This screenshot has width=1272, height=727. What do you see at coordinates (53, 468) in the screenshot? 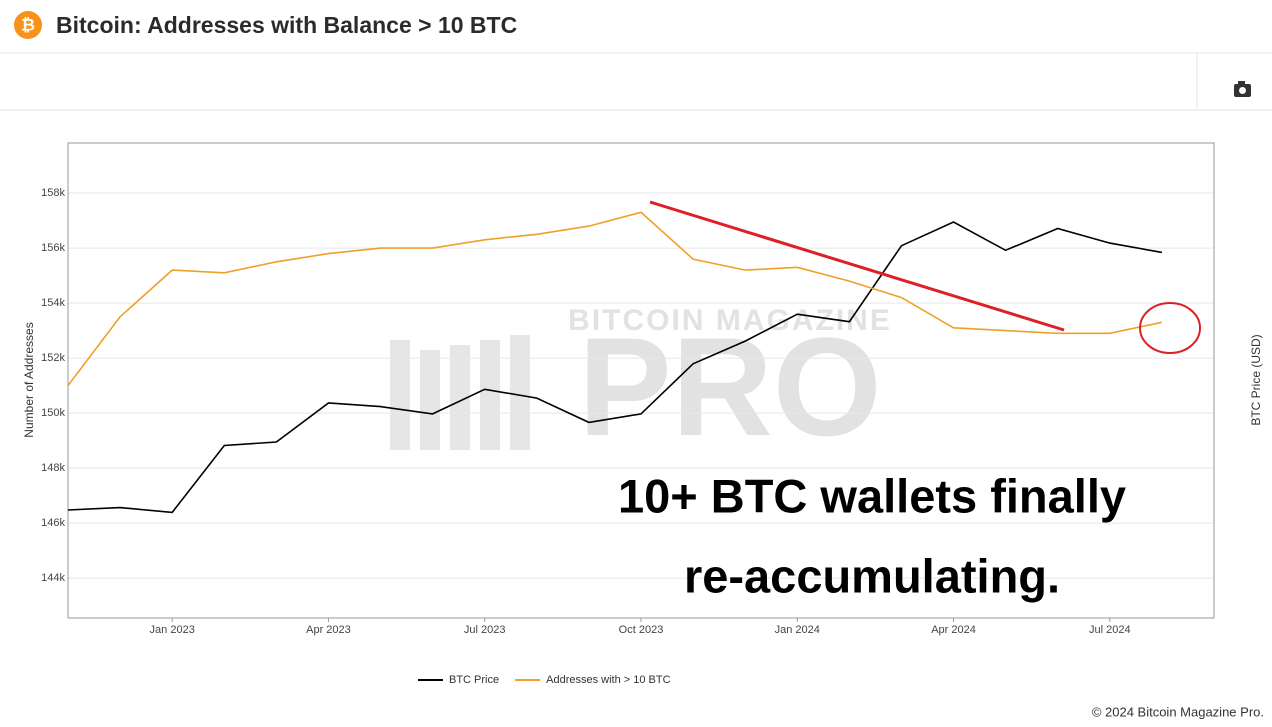
I see `y-tick-label: 148k` at bounding box center [53, 468].